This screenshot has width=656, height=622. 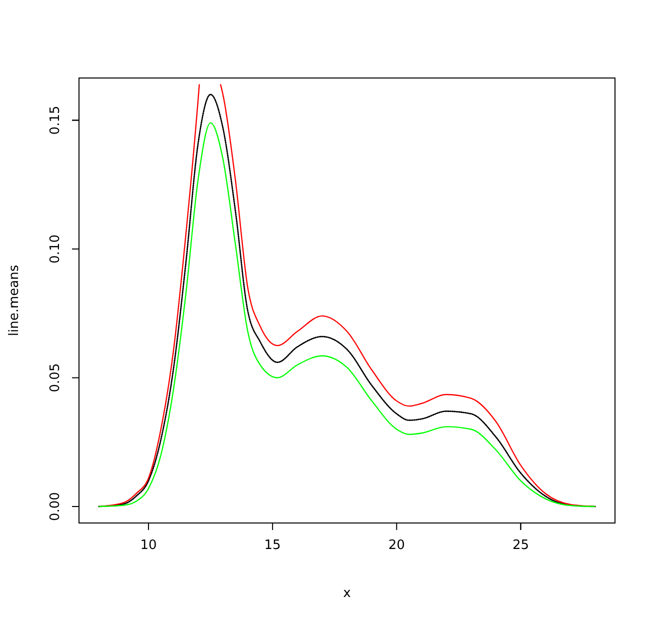 I want to click on y-tick-label: 0.05, so click(x=56, y=377).